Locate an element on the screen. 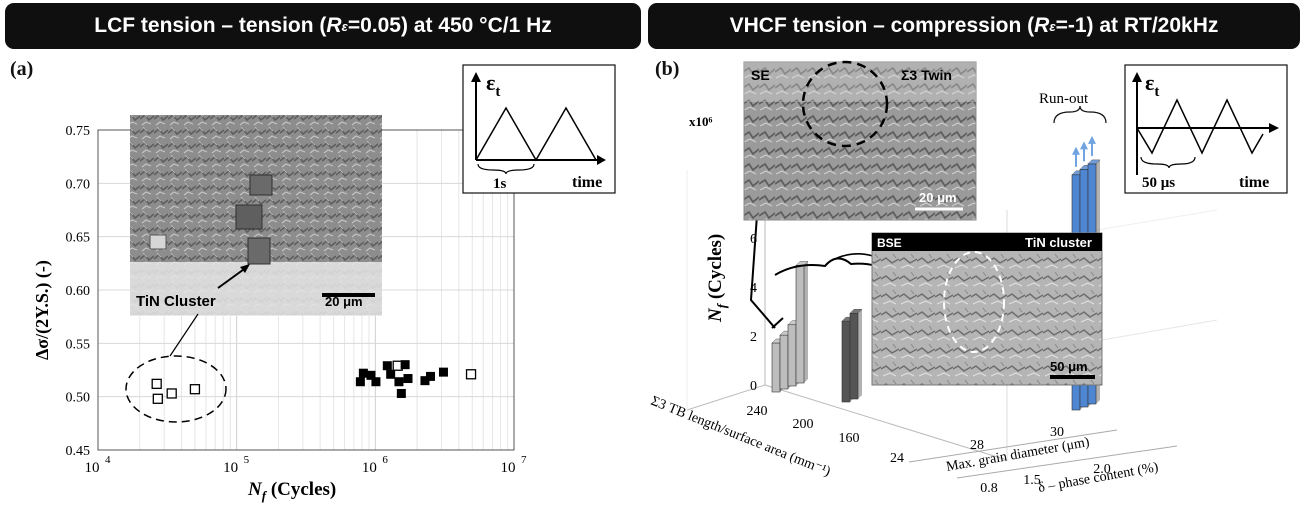 This screenshot has height=505, width=1307. tb-tick-label: 200 is located at coordinates (803, 424).